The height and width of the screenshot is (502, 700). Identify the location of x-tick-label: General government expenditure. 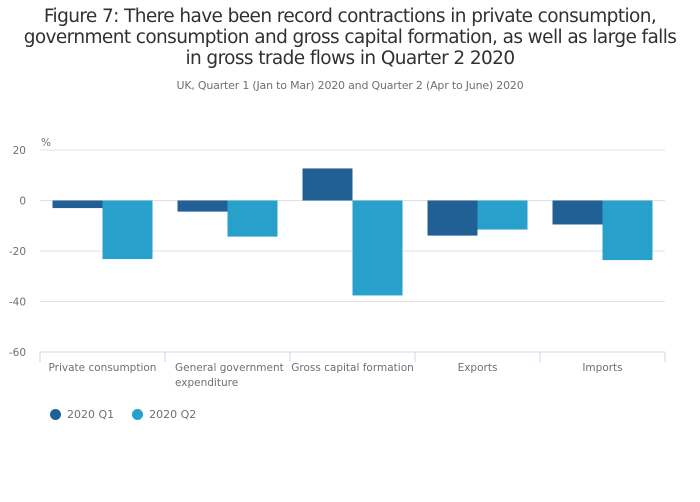
(229, 375).